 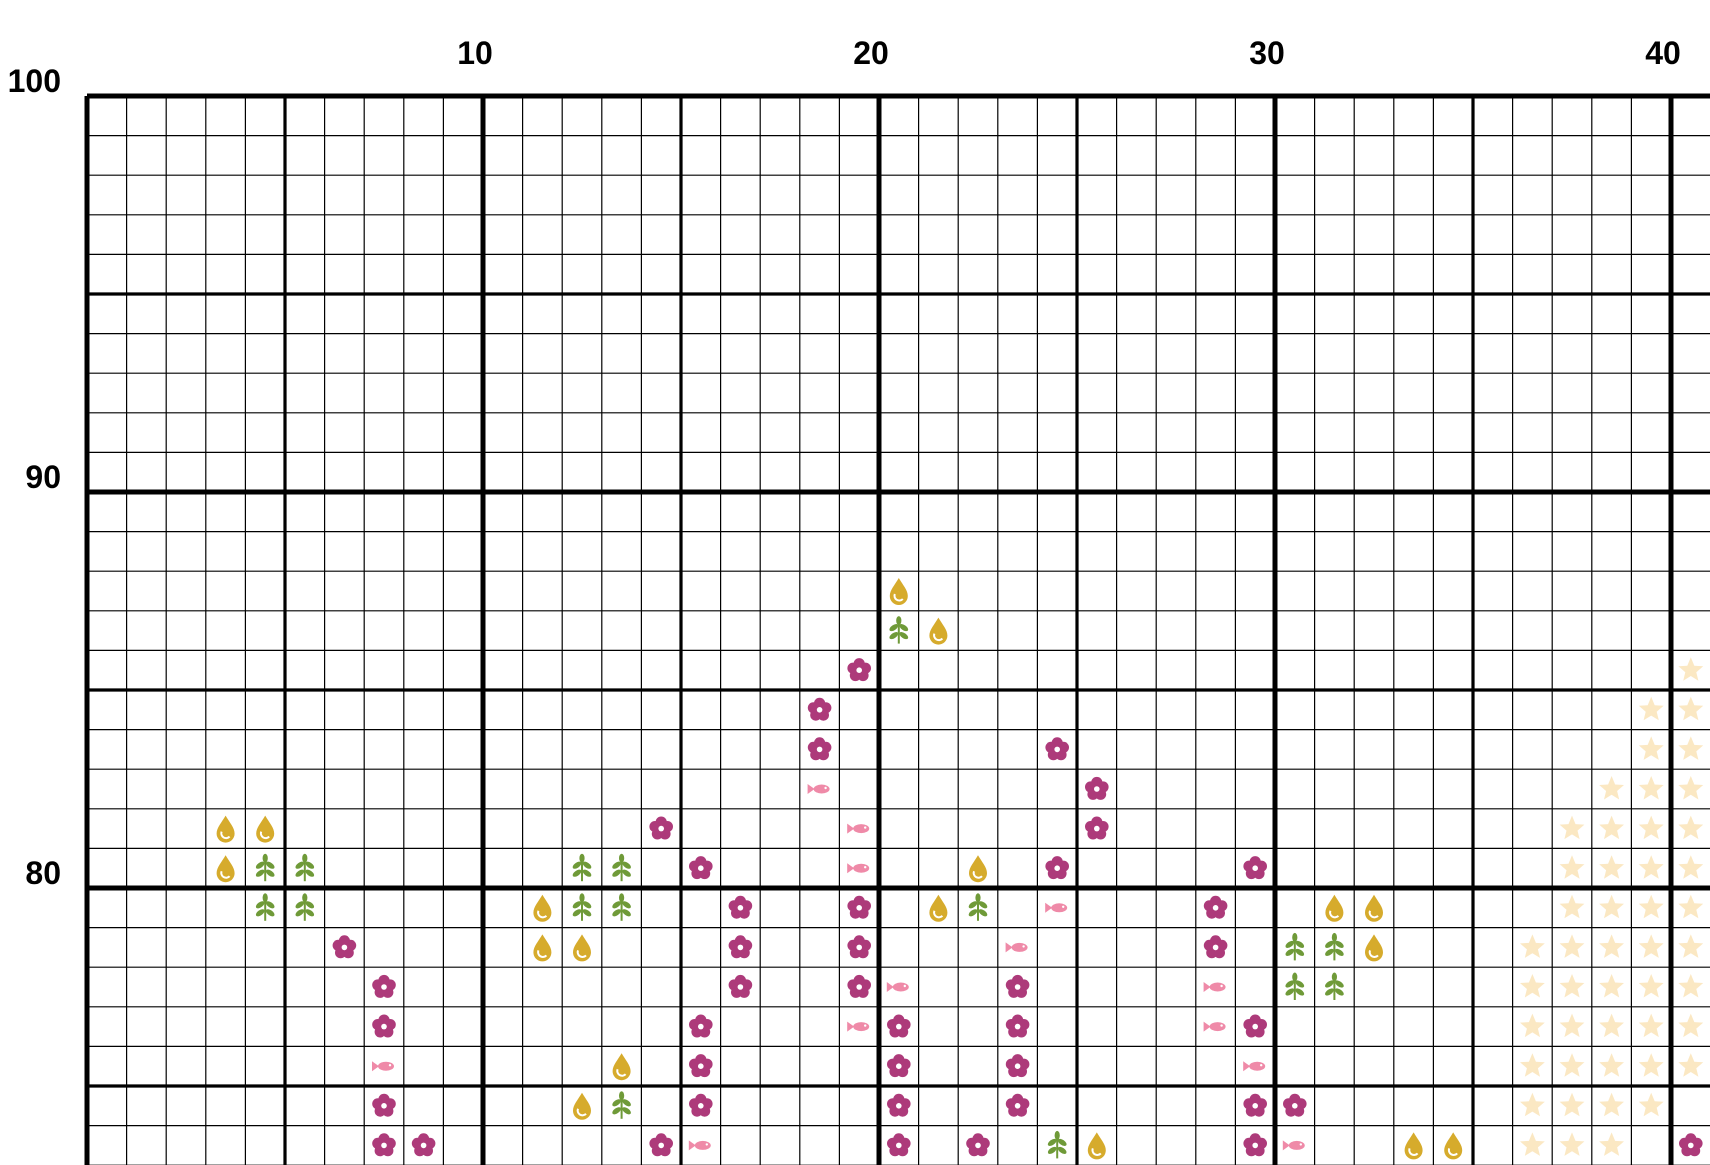 I want to click on row-label: 90, so click(x=43, y=477).